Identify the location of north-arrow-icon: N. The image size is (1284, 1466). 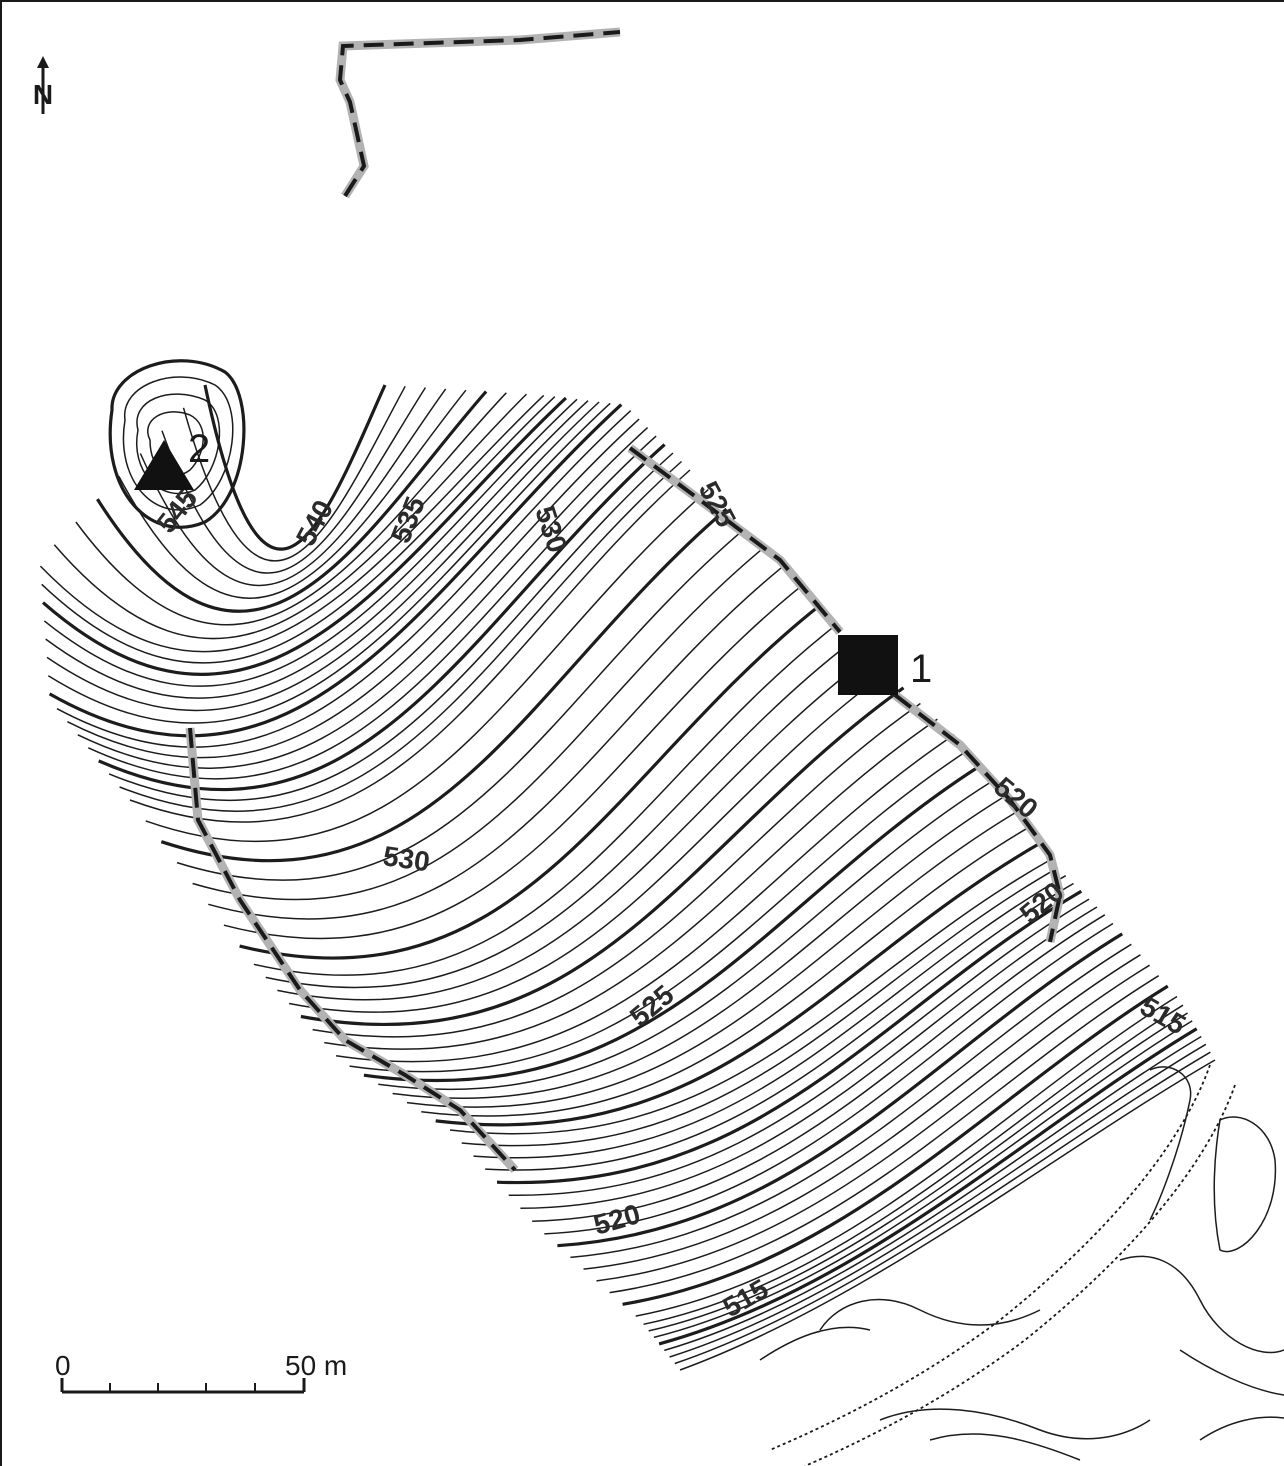
(43, 85).